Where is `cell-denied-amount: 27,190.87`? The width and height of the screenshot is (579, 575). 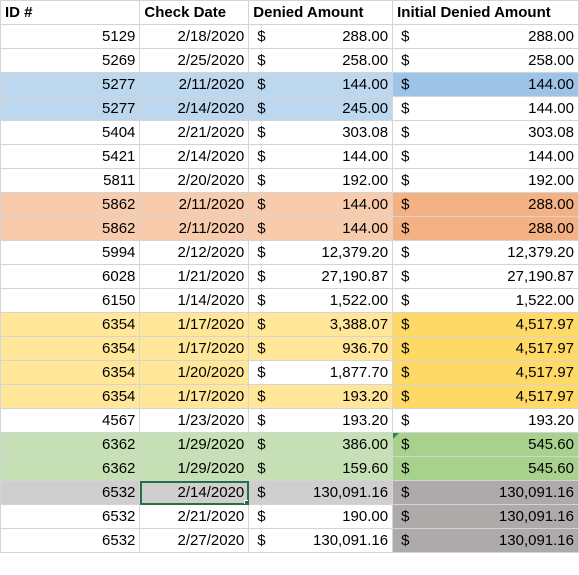
cell-denied-amount: 27,190.87 is located at coordinates (333, 276).